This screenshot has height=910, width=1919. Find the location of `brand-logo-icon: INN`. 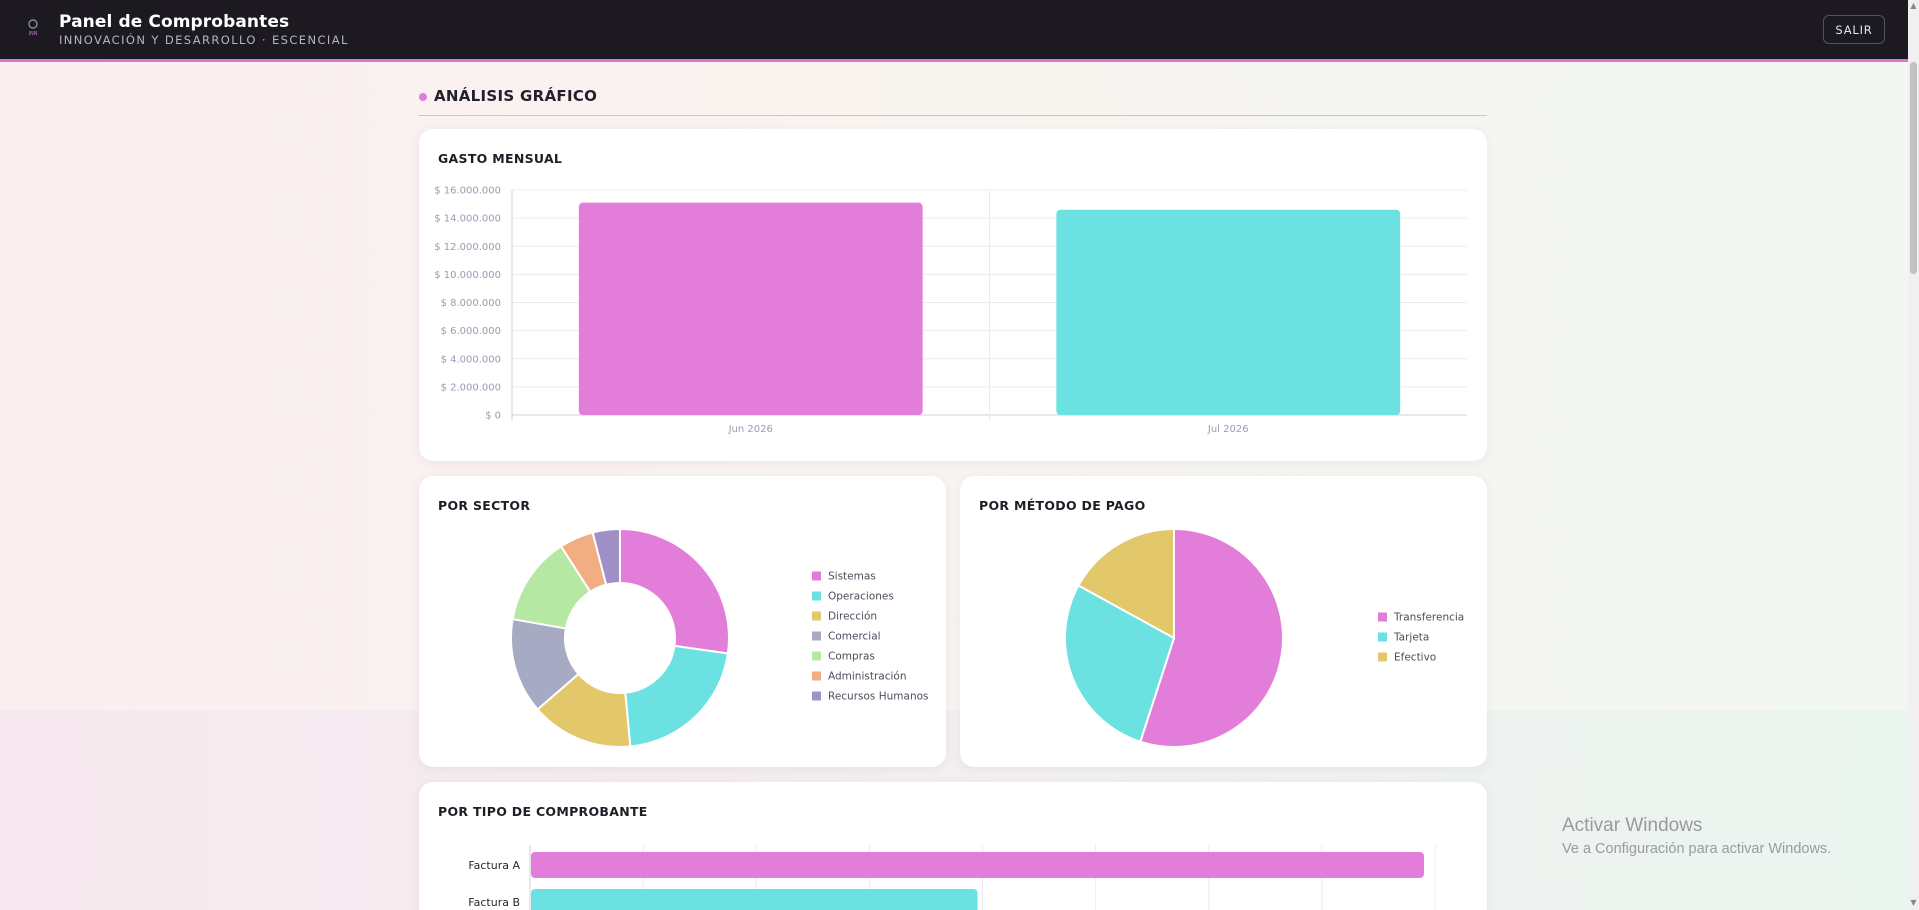

brand-logo-icon: INN is located at coordinates (33, 28).